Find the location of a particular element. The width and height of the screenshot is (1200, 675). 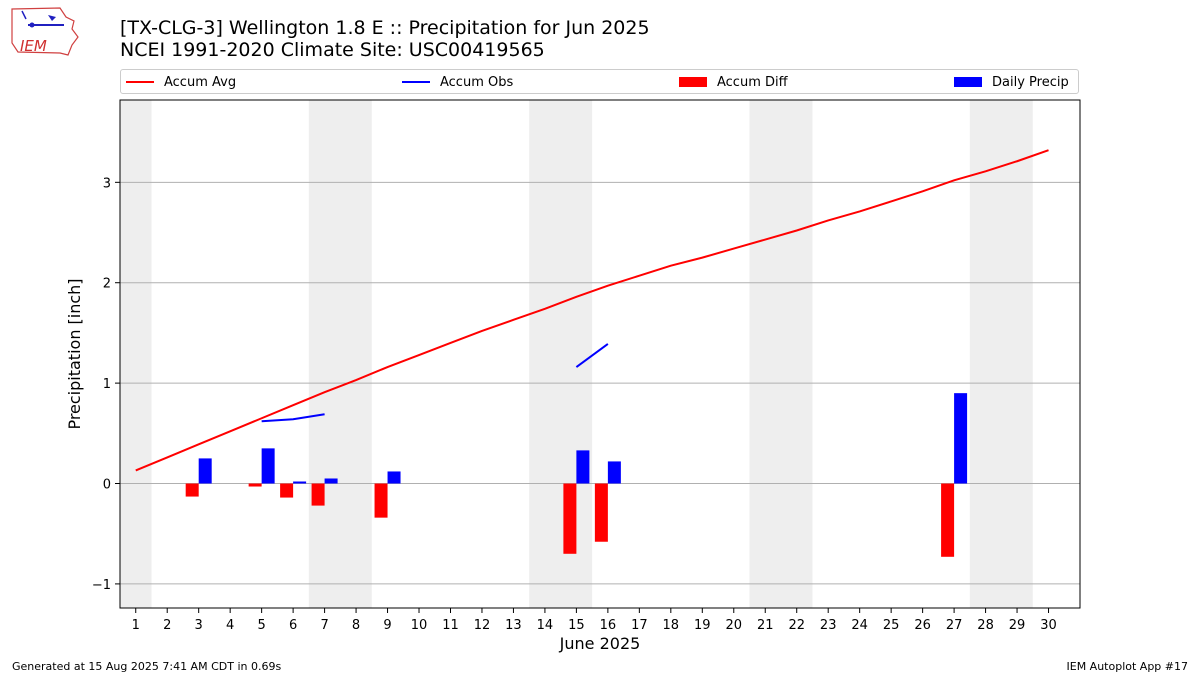

x-tick-label-11: 11 is located at coordinates (450, 625).